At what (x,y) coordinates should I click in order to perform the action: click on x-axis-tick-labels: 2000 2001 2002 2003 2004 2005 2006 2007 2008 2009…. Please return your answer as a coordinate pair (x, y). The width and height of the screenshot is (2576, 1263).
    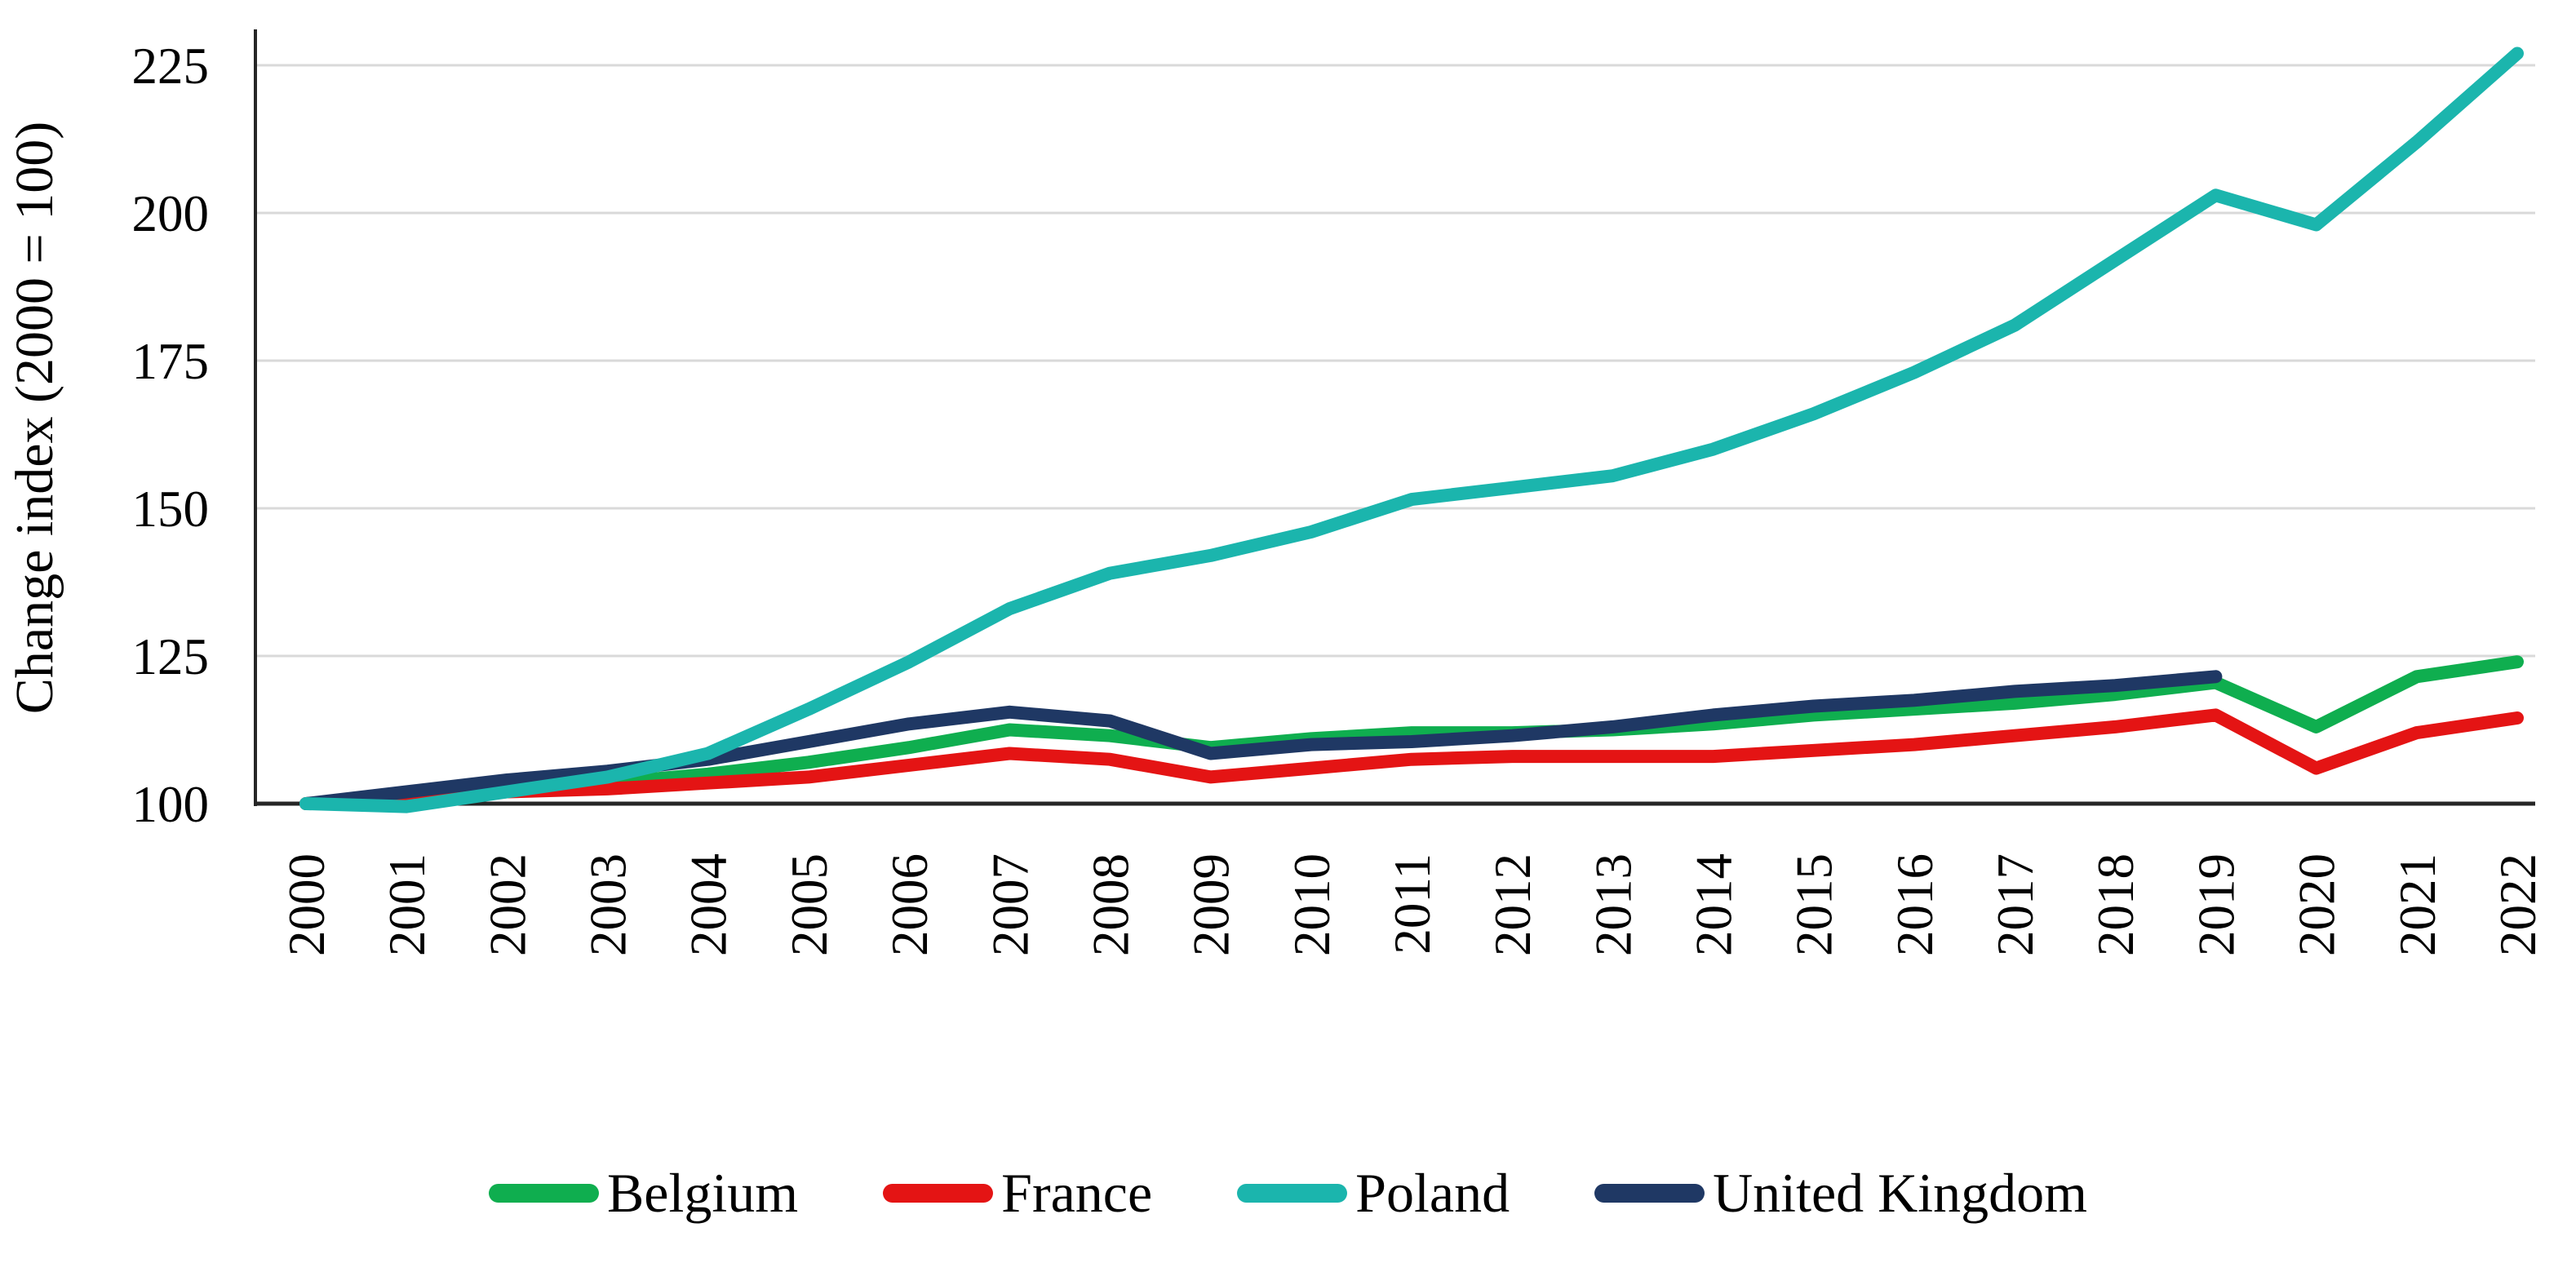
    Looking at the image, I should click on (1412, 905).